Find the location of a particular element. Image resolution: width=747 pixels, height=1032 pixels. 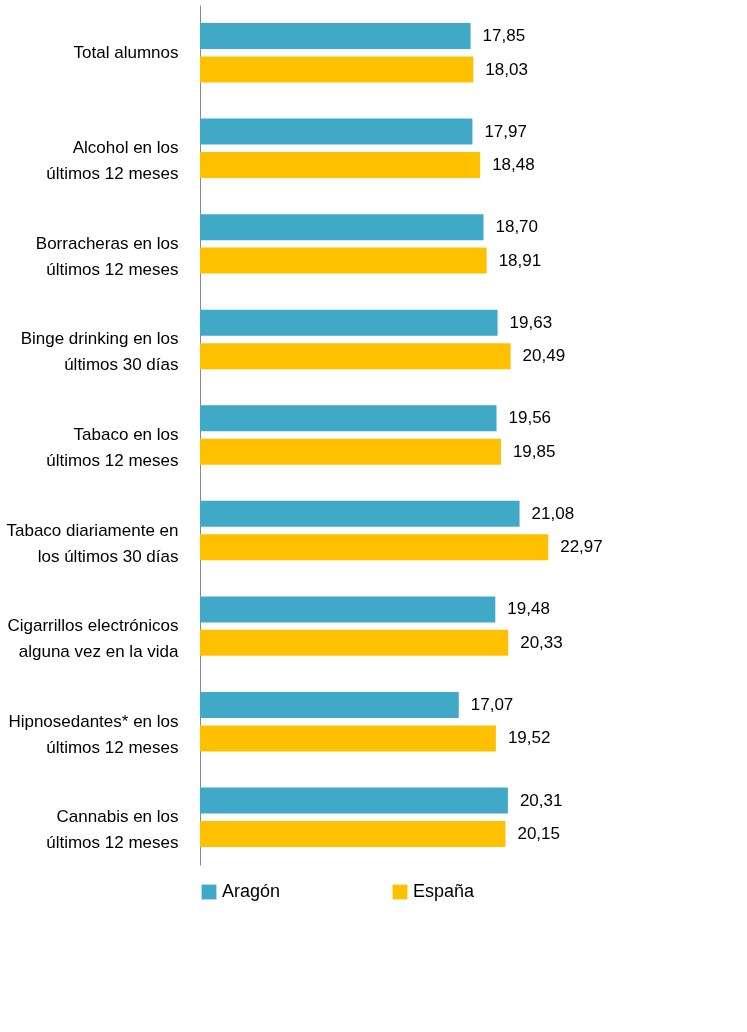

y-tick-label: Cannabis en los últimos 12 meses is located at coordinates (112, 830).